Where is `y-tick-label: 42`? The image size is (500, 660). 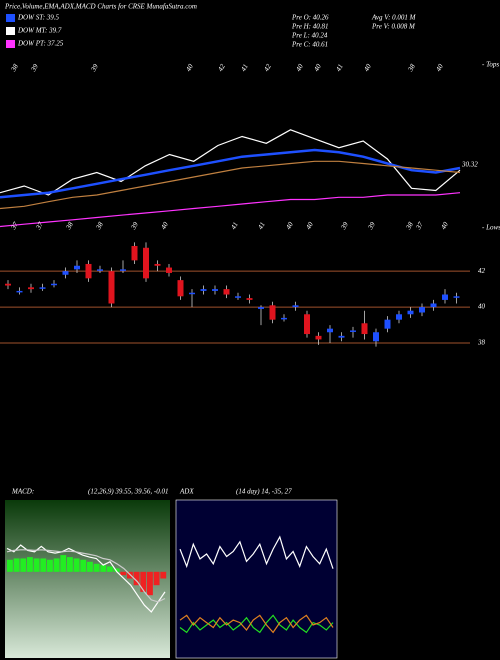 y-tick-label: 42 is located at coordinates (482, 271).